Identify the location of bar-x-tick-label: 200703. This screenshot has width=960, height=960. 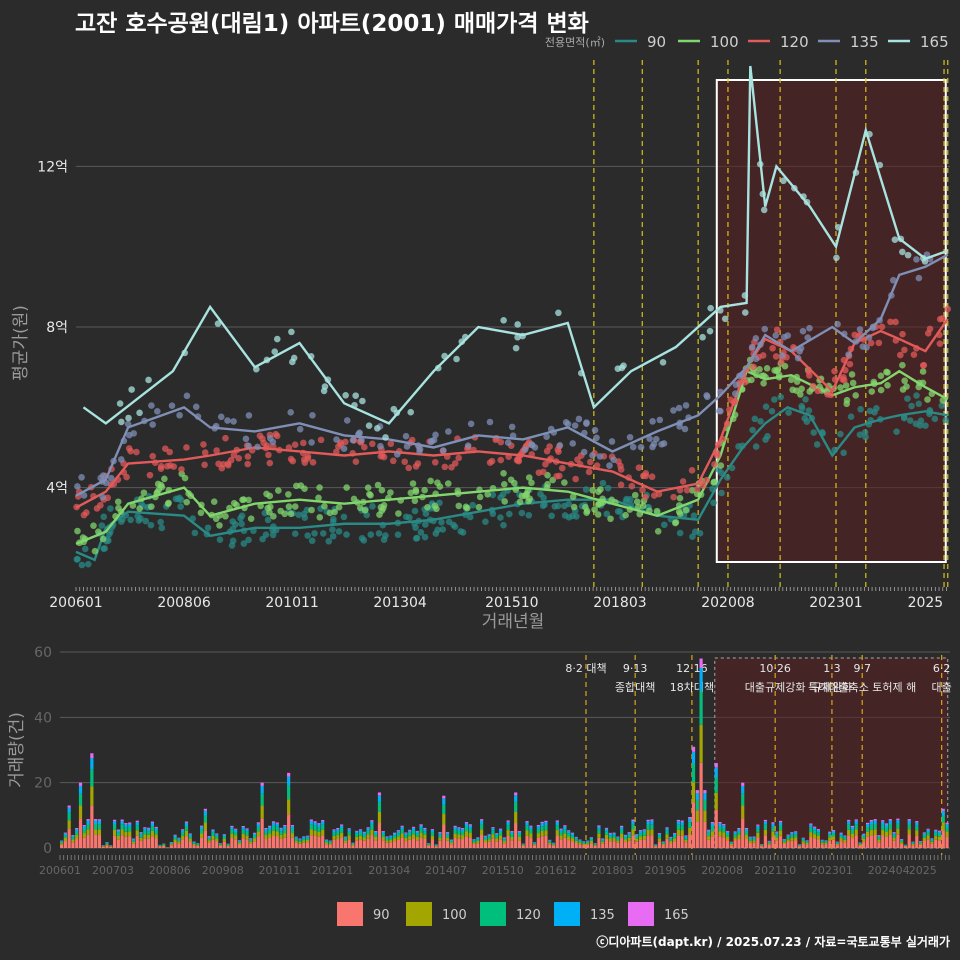
(113, 870).